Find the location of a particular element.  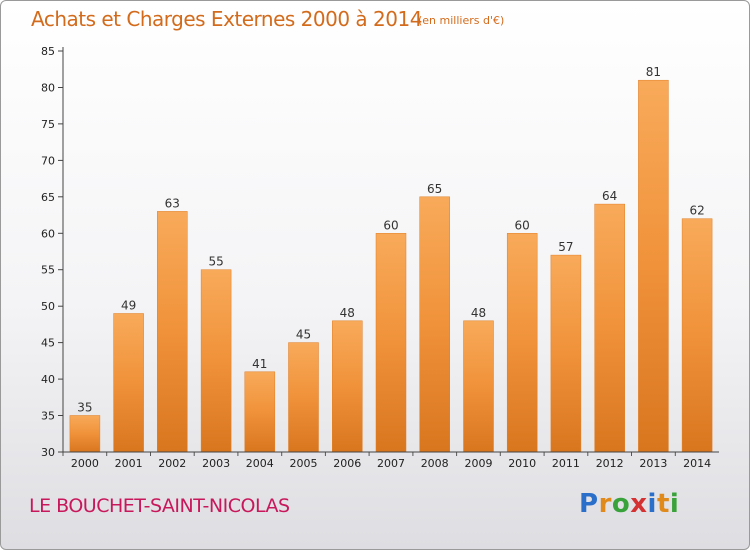

y-tick-label-35: 35 is located at coordinates (48, 416).